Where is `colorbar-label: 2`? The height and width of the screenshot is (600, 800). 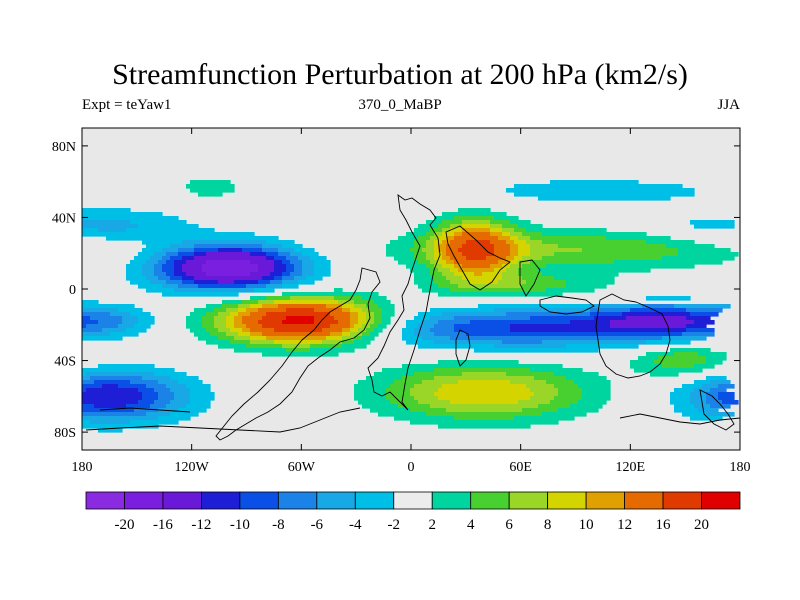
colorbar-label: 2 is located at coordinates (432, 525).